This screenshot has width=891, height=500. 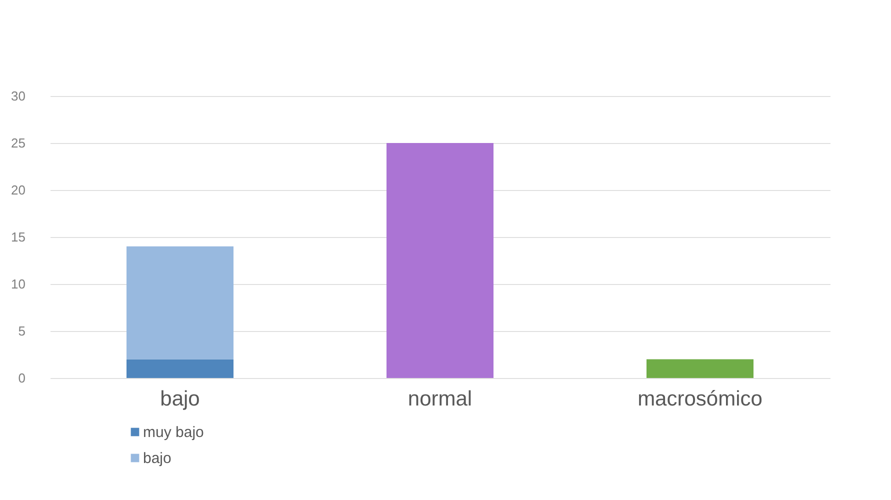 What do you see at coordinates (18, 284) in the screenshot?
I see `y-tick-label: 10` at bounding box center [18, 284].